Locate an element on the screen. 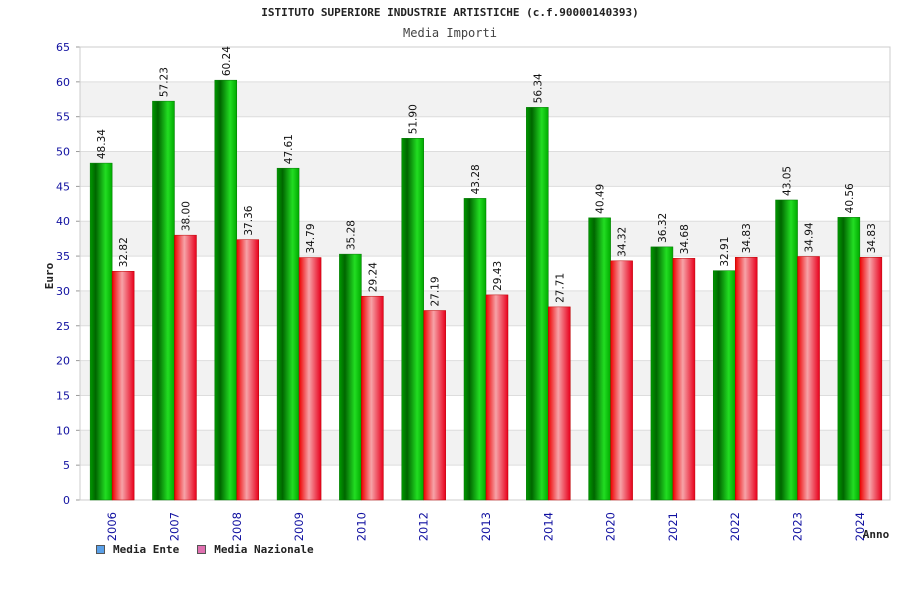 The image size is (900, 600). x-tick-label: 2023 is located at coordinates (798, 526).